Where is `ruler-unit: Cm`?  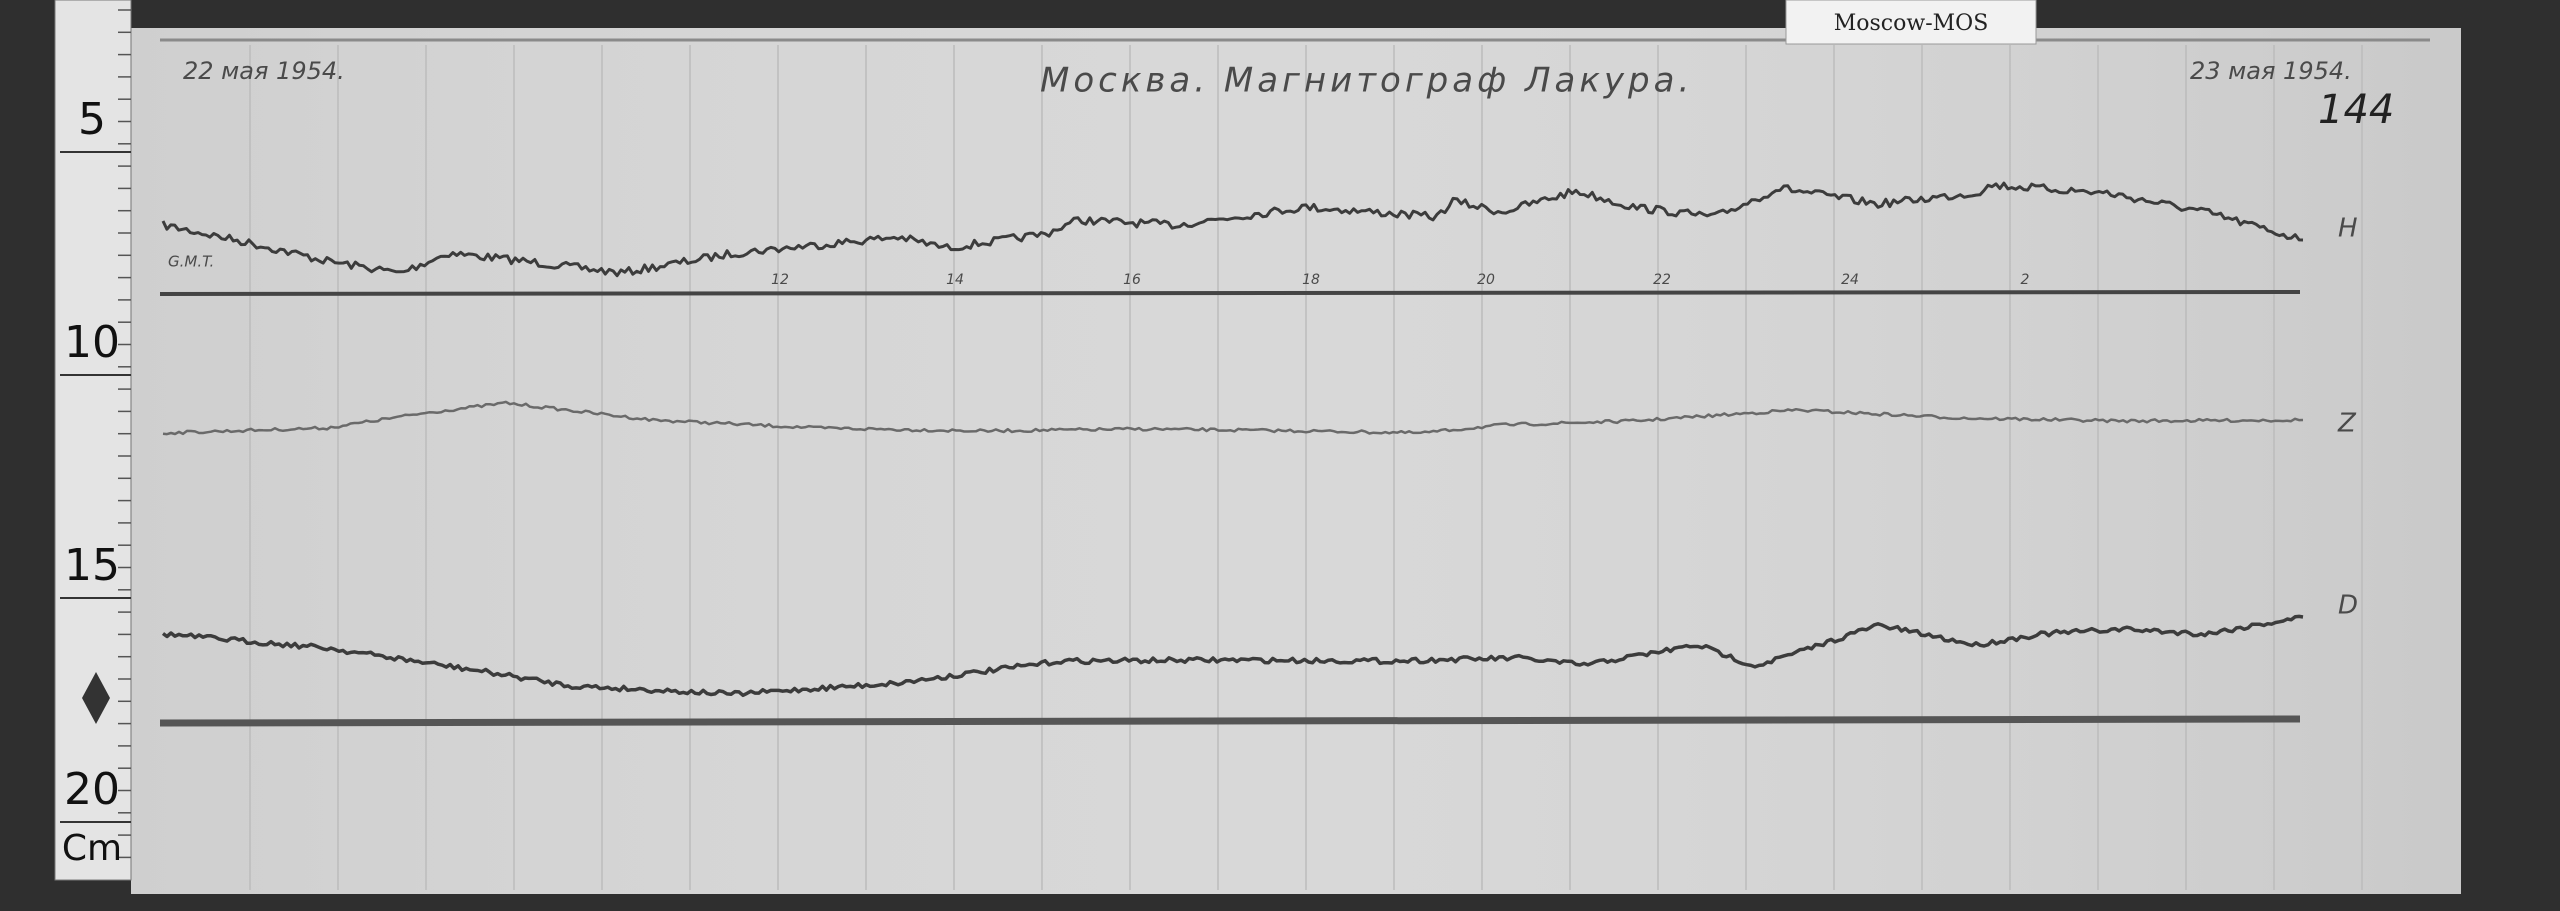
ruler-unit: Cm is located at coordinates (92, 848).